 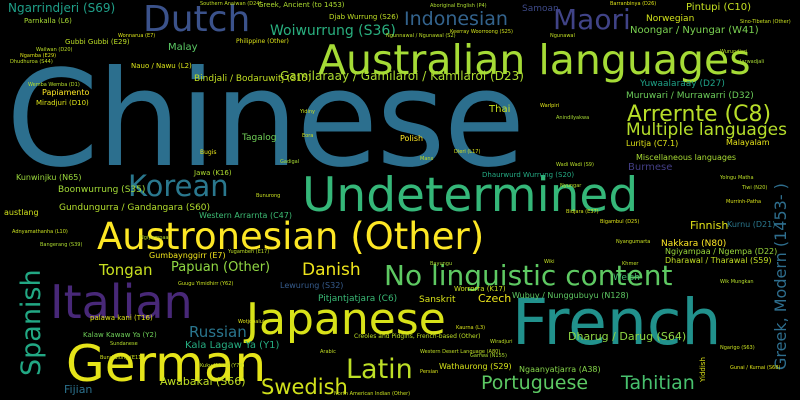 I want to click on word-swedish: Swedish, so click(x=304, y=387).